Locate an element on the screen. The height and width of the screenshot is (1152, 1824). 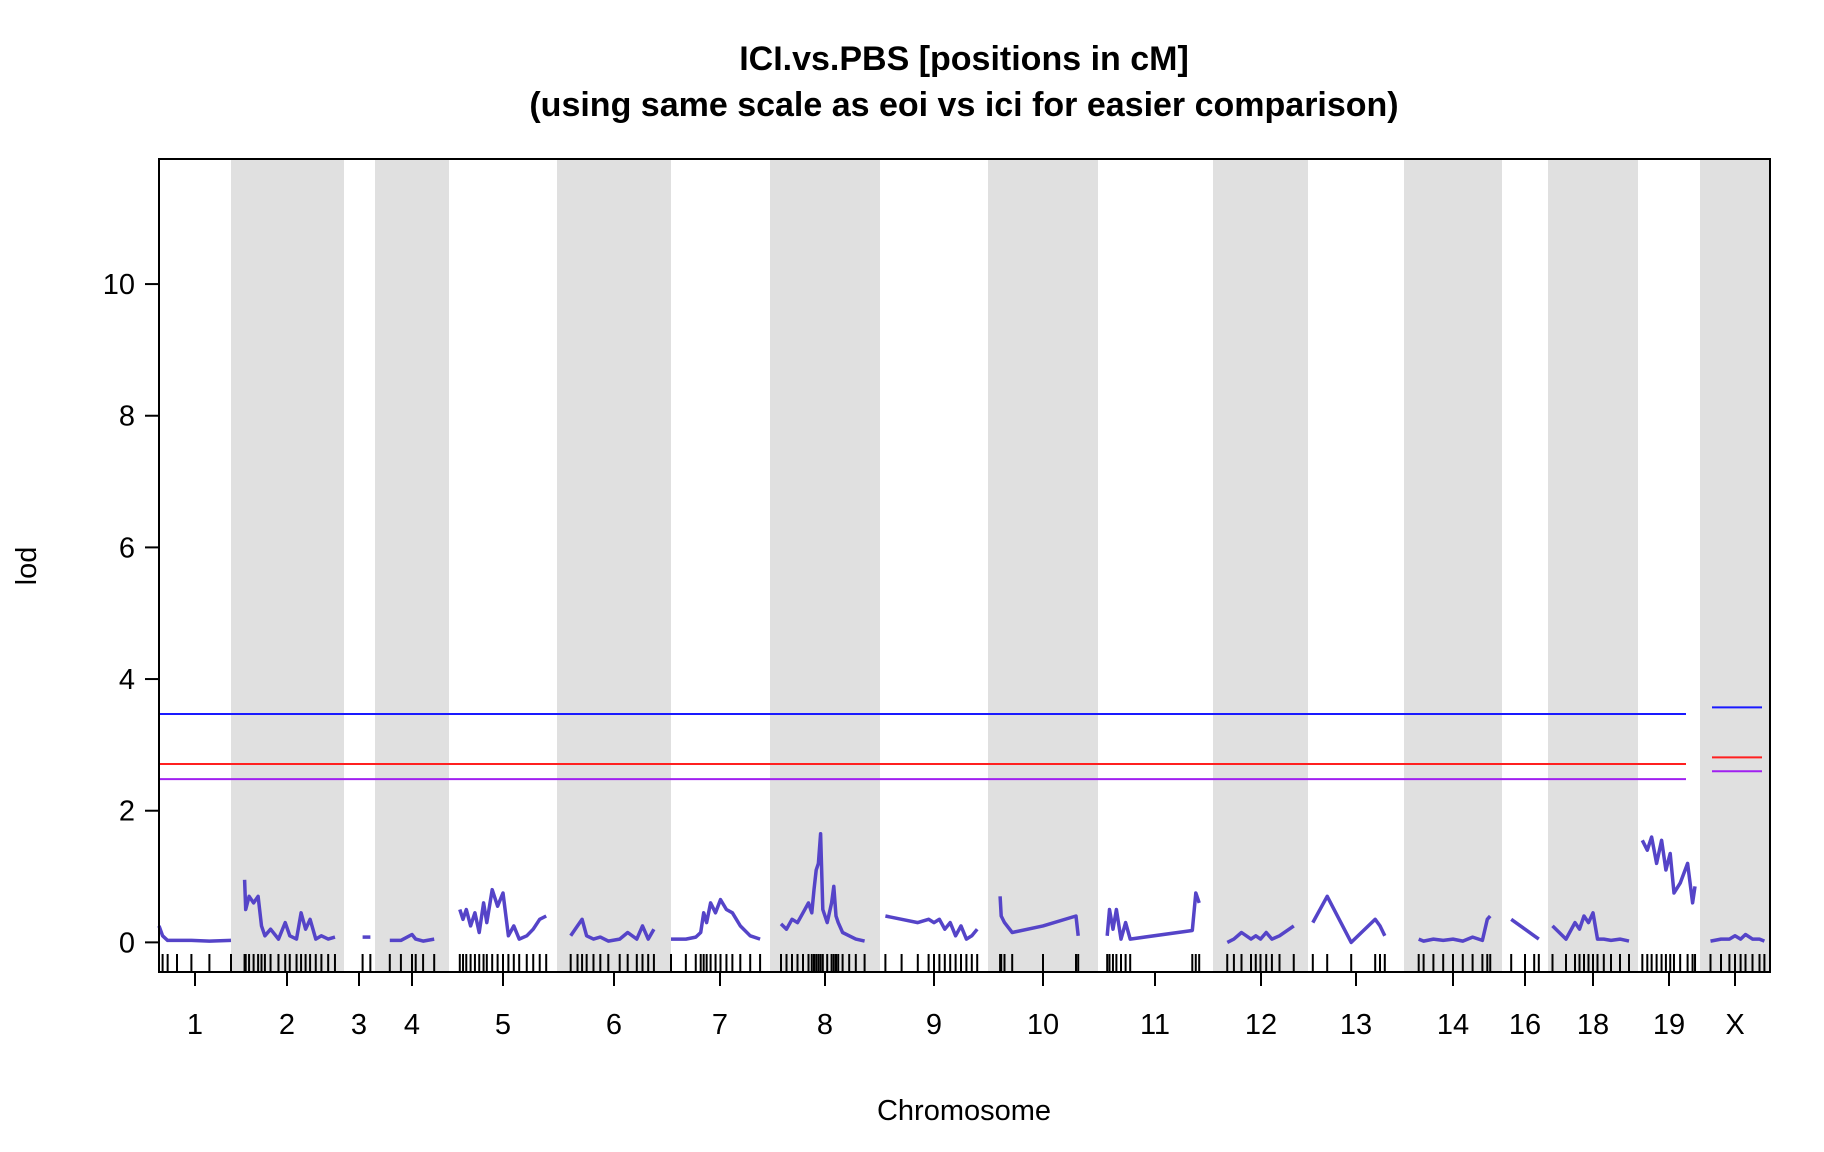
threshold-lines is located at coordinates (960, 743).